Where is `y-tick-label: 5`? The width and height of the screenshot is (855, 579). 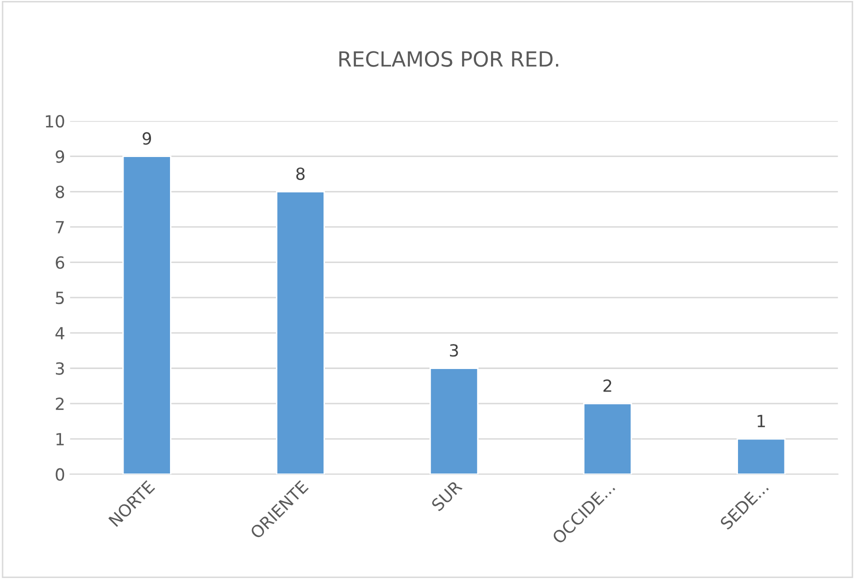 y-tick-label: 5 is located at coordinates (60, 298).